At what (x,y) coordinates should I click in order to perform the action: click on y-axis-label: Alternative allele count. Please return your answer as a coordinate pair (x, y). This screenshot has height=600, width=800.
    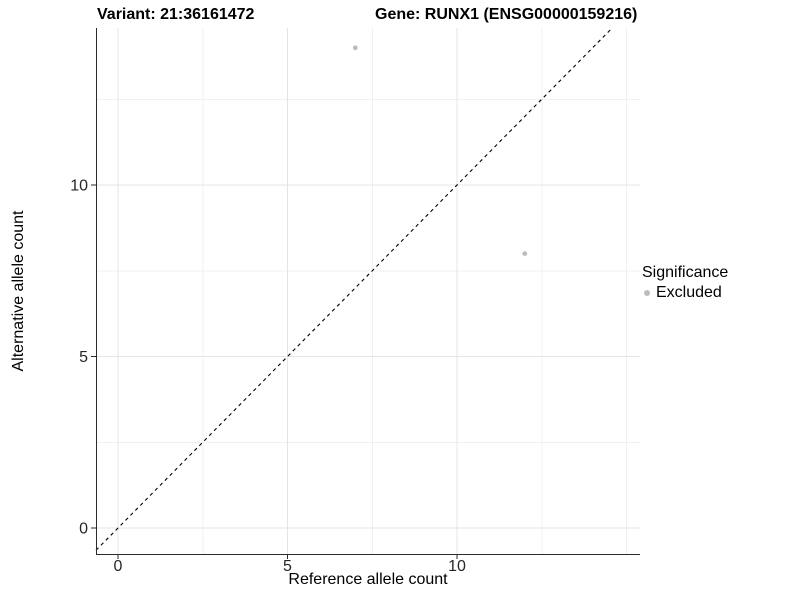
    Looking at the image, I should click on (18, 291).